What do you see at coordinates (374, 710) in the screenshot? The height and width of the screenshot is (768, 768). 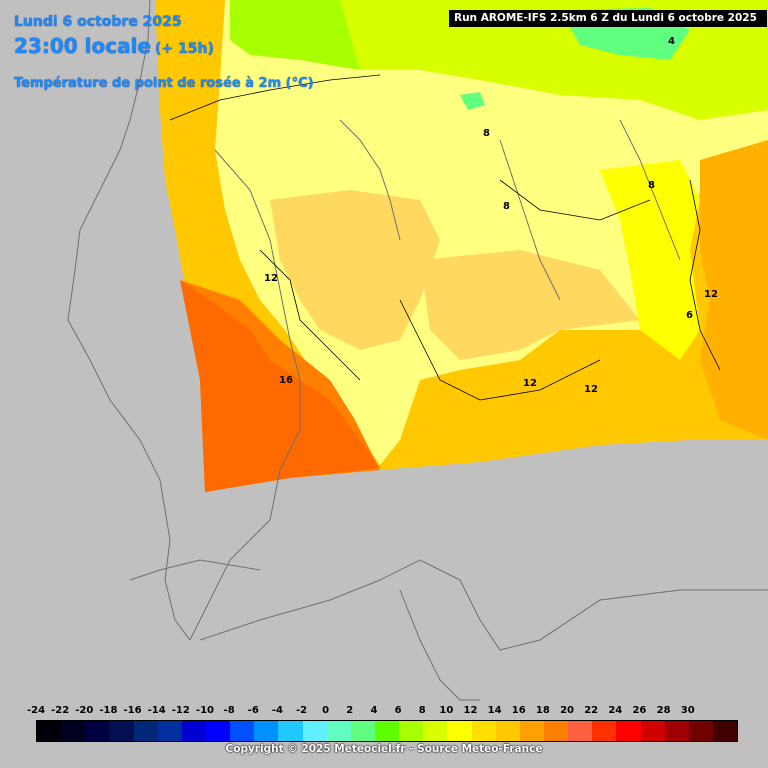 I see `legend-tick-label: 4` at bounding box center [374, 710].